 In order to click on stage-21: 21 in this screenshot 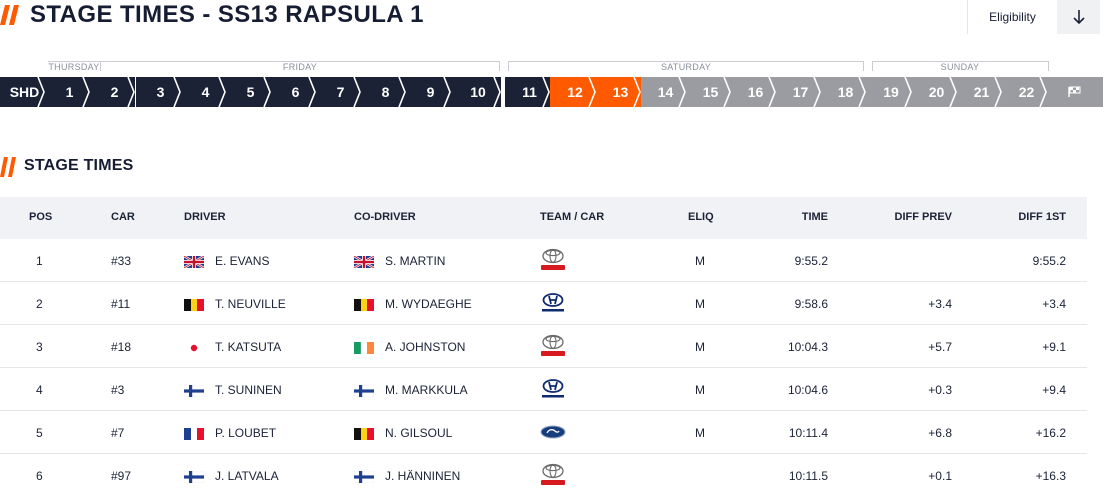, I will do `click(979, 92)`.